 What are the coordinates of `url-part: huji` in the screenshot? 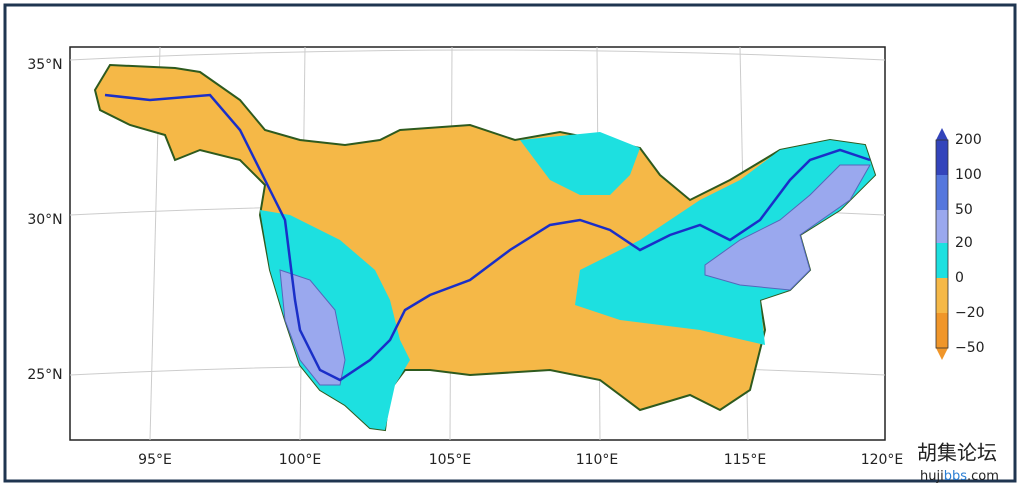 It's located at (932, 476).